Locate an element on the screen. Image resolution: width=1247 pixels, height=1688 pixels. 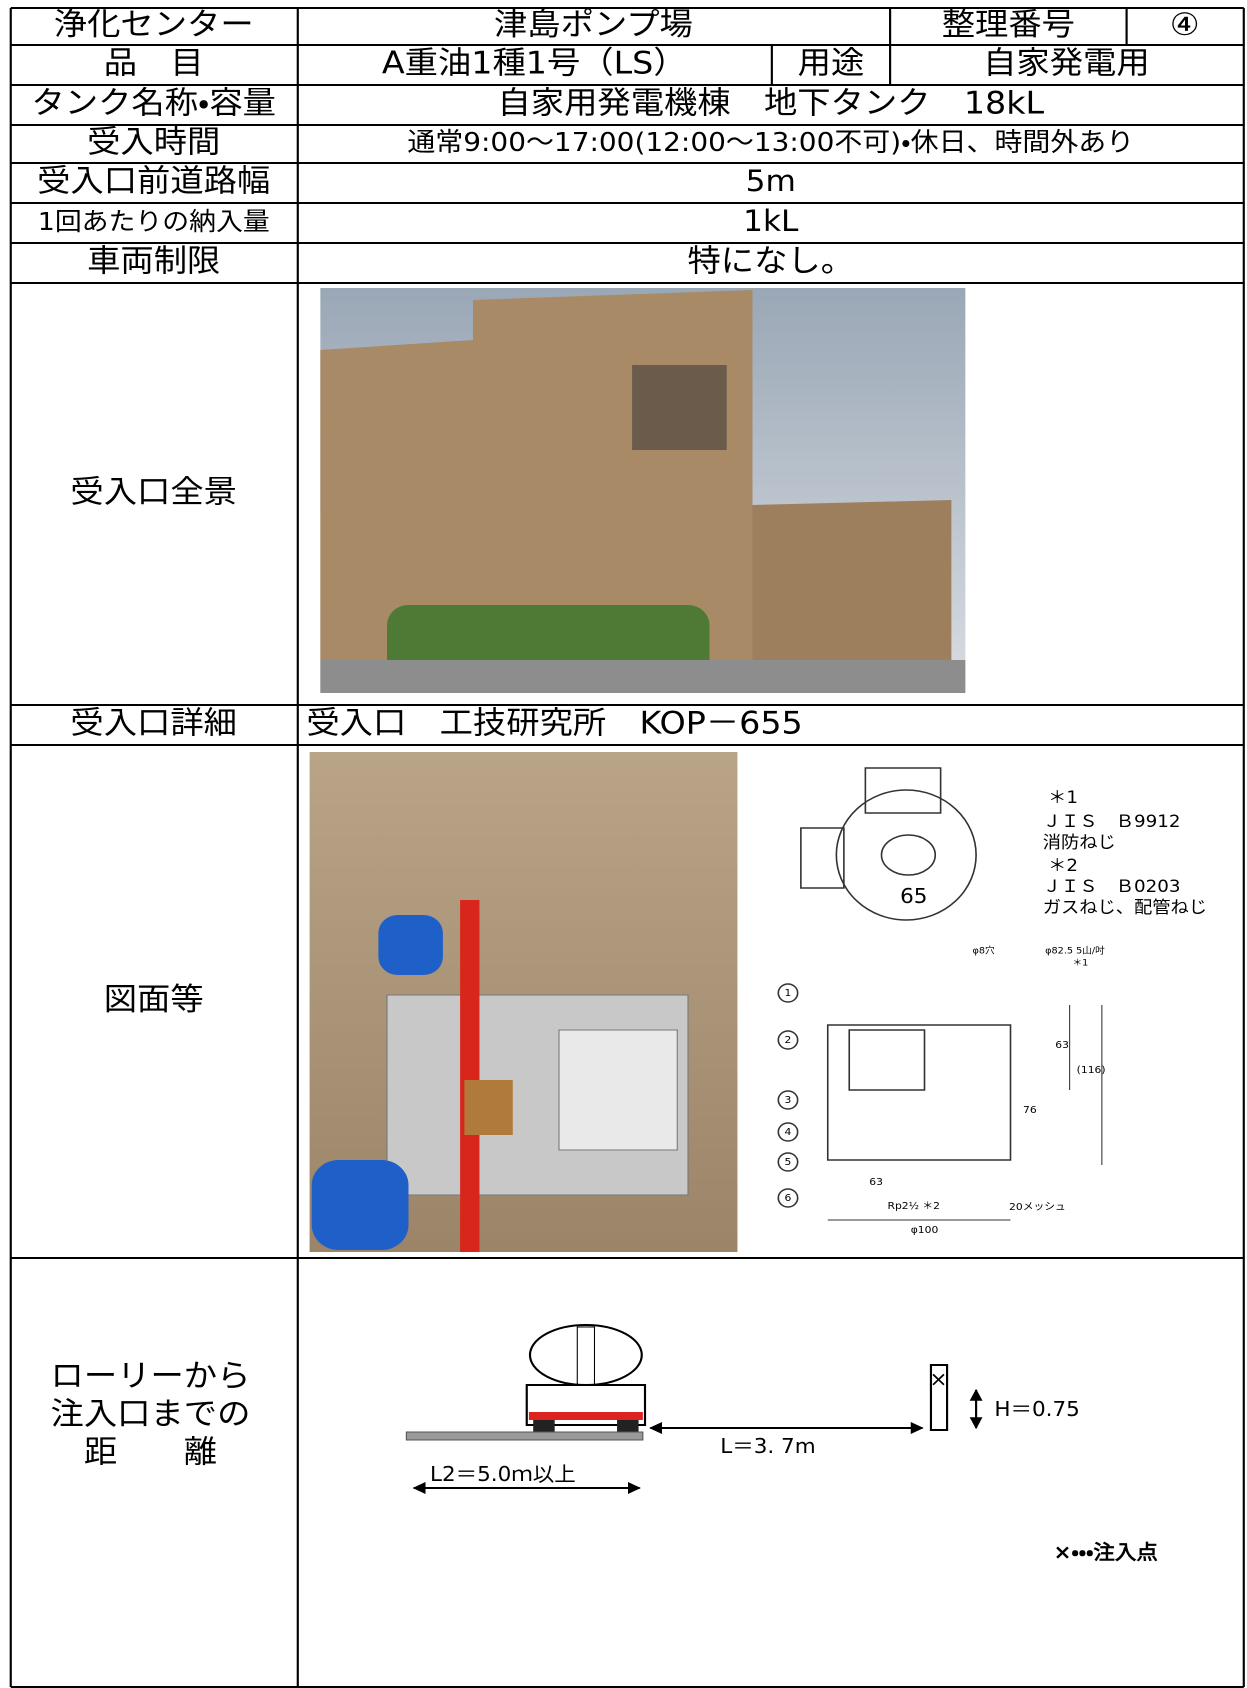
cell-text: 津島ポンプ場 is located at coordinates (593, 24).